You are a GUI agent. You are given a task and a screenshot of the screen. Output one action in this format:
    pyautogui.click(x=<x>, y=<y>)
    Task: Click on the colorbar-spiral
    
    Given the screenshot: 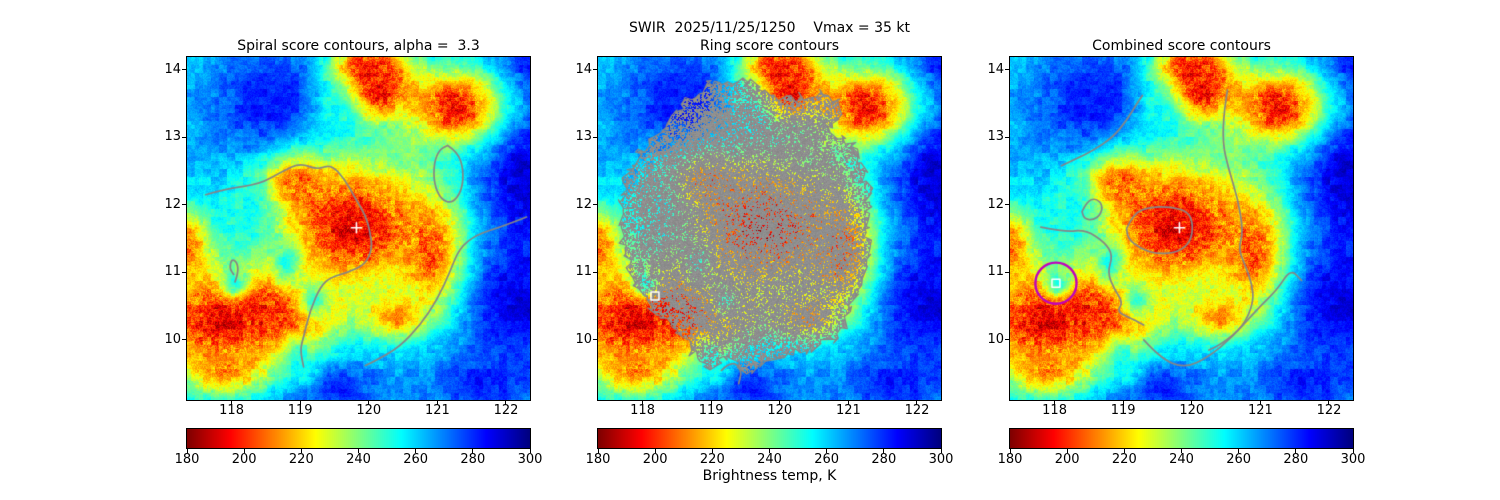 What is the action you would take?
    pyautogui.click(x=358, y=438)
    